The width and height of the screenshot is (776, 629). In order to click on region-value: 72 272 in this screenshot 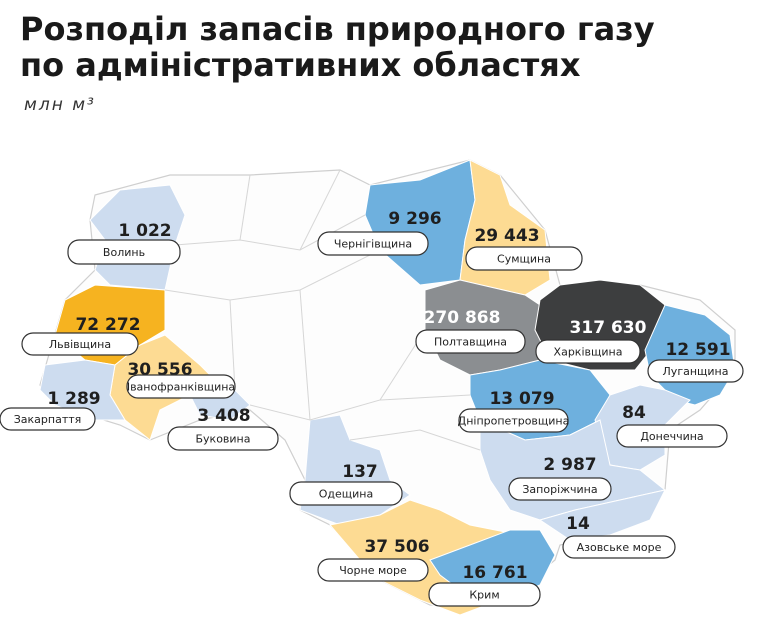, I will do `click(107, 325)`.